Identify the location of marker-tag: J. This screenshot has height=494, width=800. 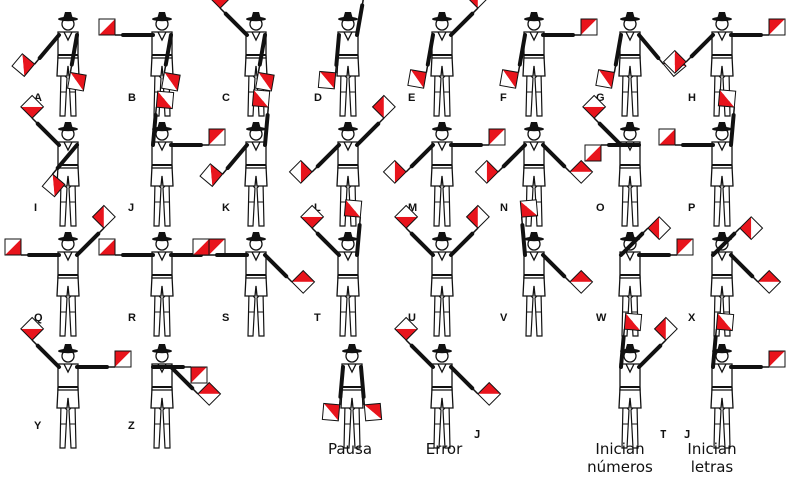
(687, 434).